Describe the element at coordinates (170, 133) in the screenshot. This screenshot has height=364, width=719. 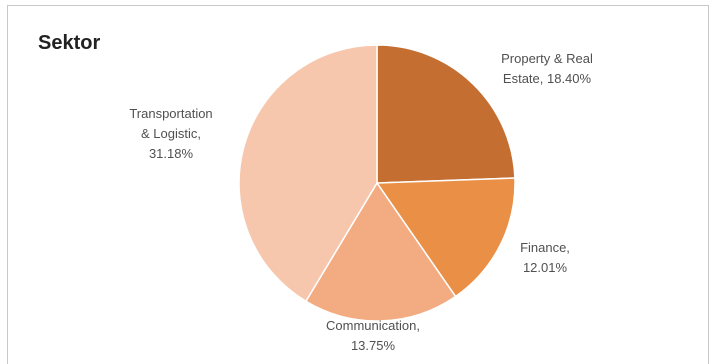
I see `pie-label-transportation-logistic: Transportation & Logistic, 31.18%` at that location.